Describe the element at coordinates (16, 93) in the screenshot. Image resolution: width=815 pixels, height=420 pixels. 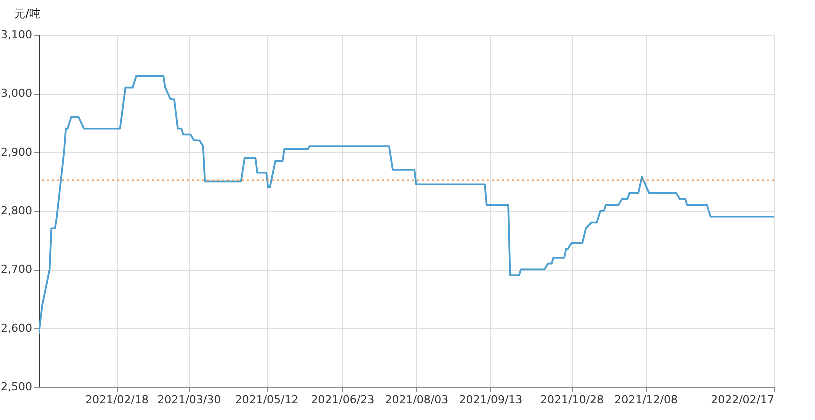
I see `y-tick-label: 3,000` at that location.